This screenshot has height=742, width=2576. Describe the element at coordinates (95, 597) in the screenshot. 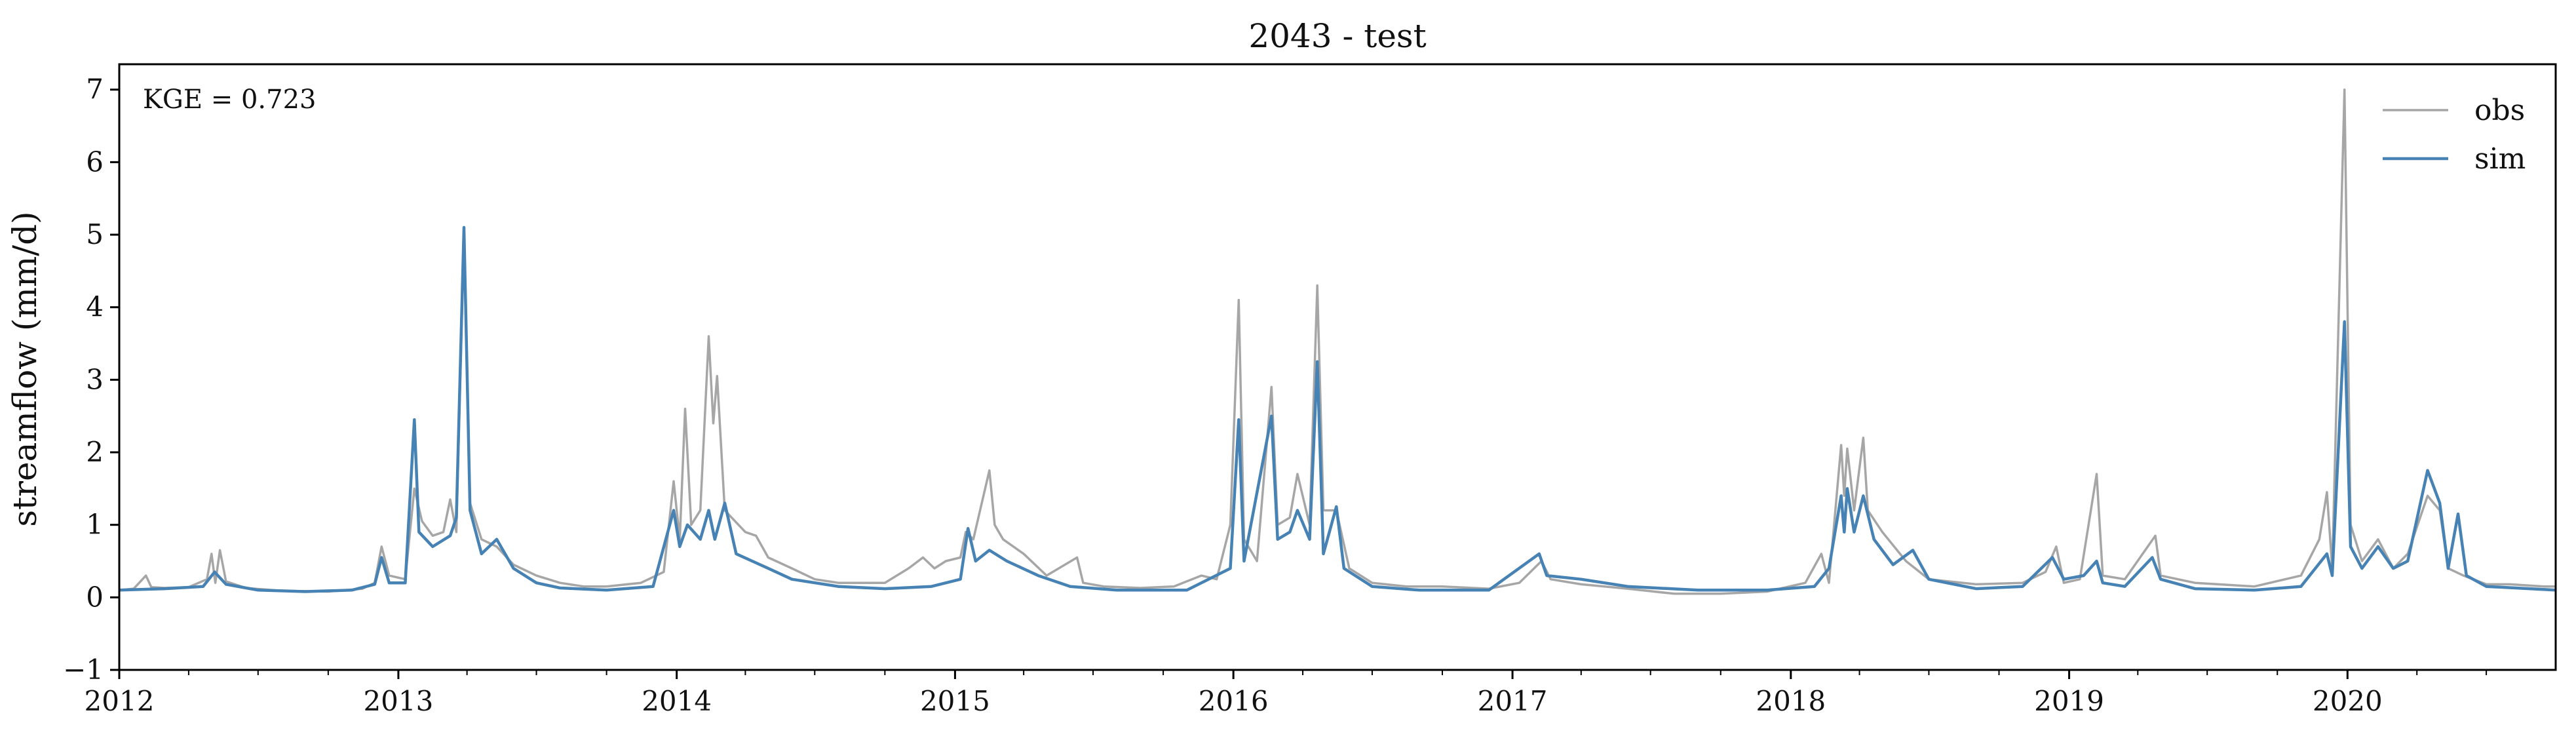

I see `y-tick-label: 0` at that location.